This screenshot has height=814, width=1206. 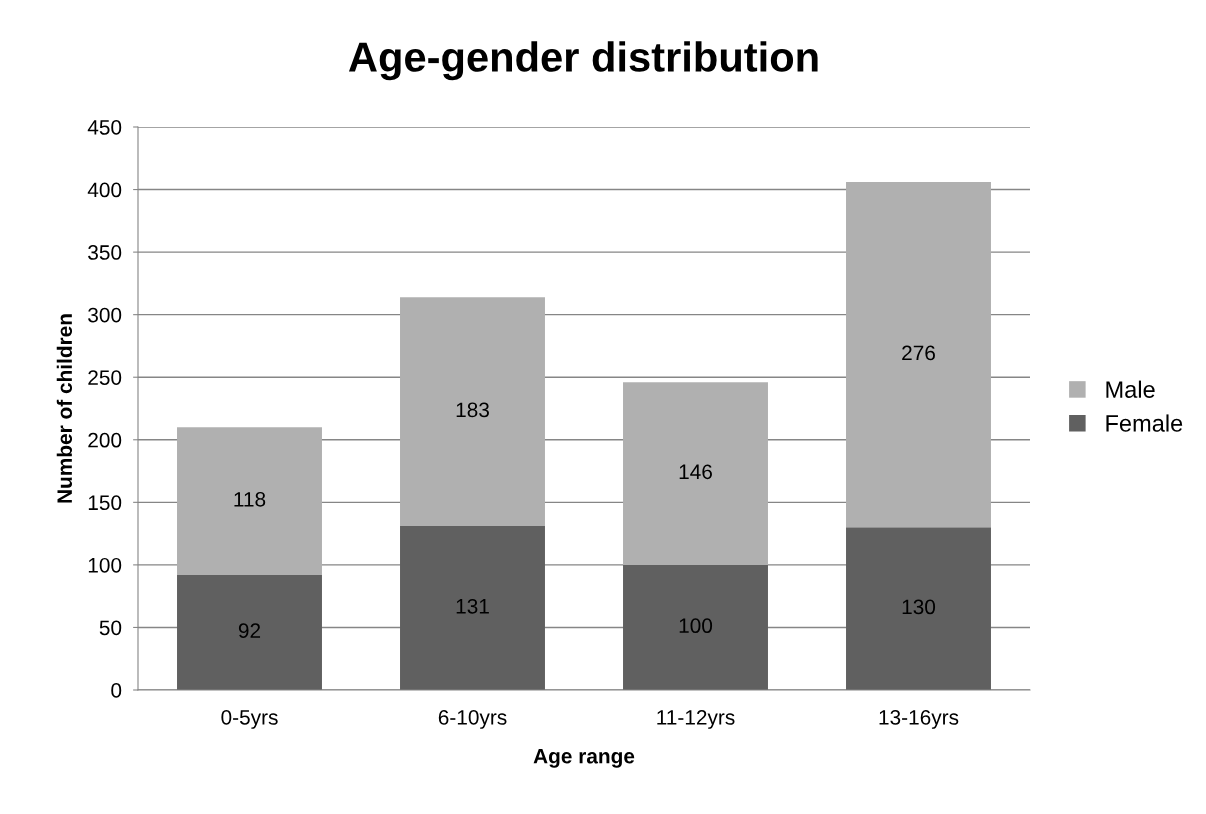 I want to click on legend-label: Female, so click(x=1144, y=423).